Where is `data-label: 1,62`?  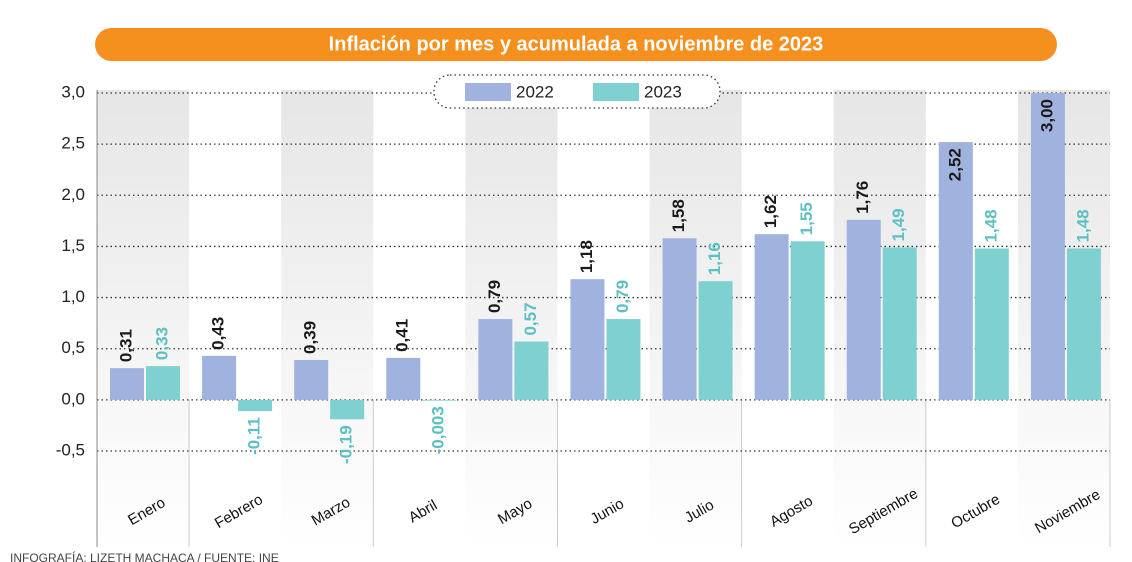
data-label: 1,62 is located at coordinates (770, 211).